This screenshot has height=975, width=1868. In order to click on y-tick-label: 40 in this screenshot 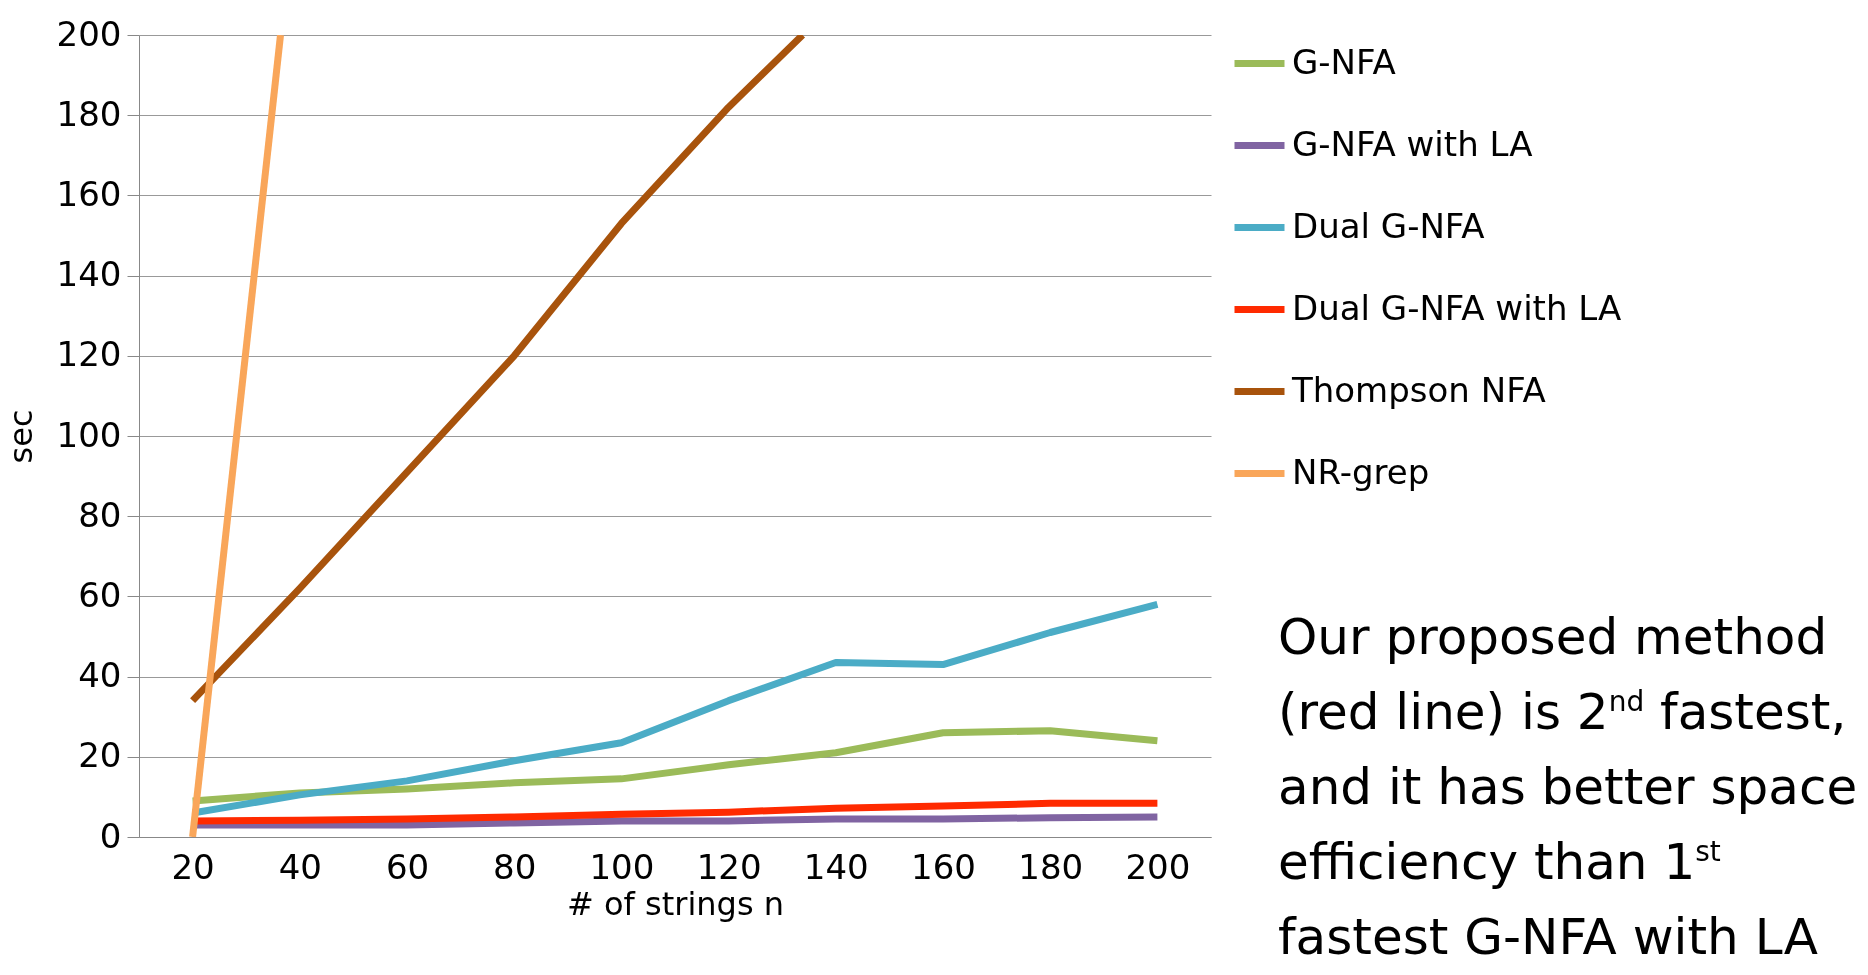, I will do `click(100, 675)`.